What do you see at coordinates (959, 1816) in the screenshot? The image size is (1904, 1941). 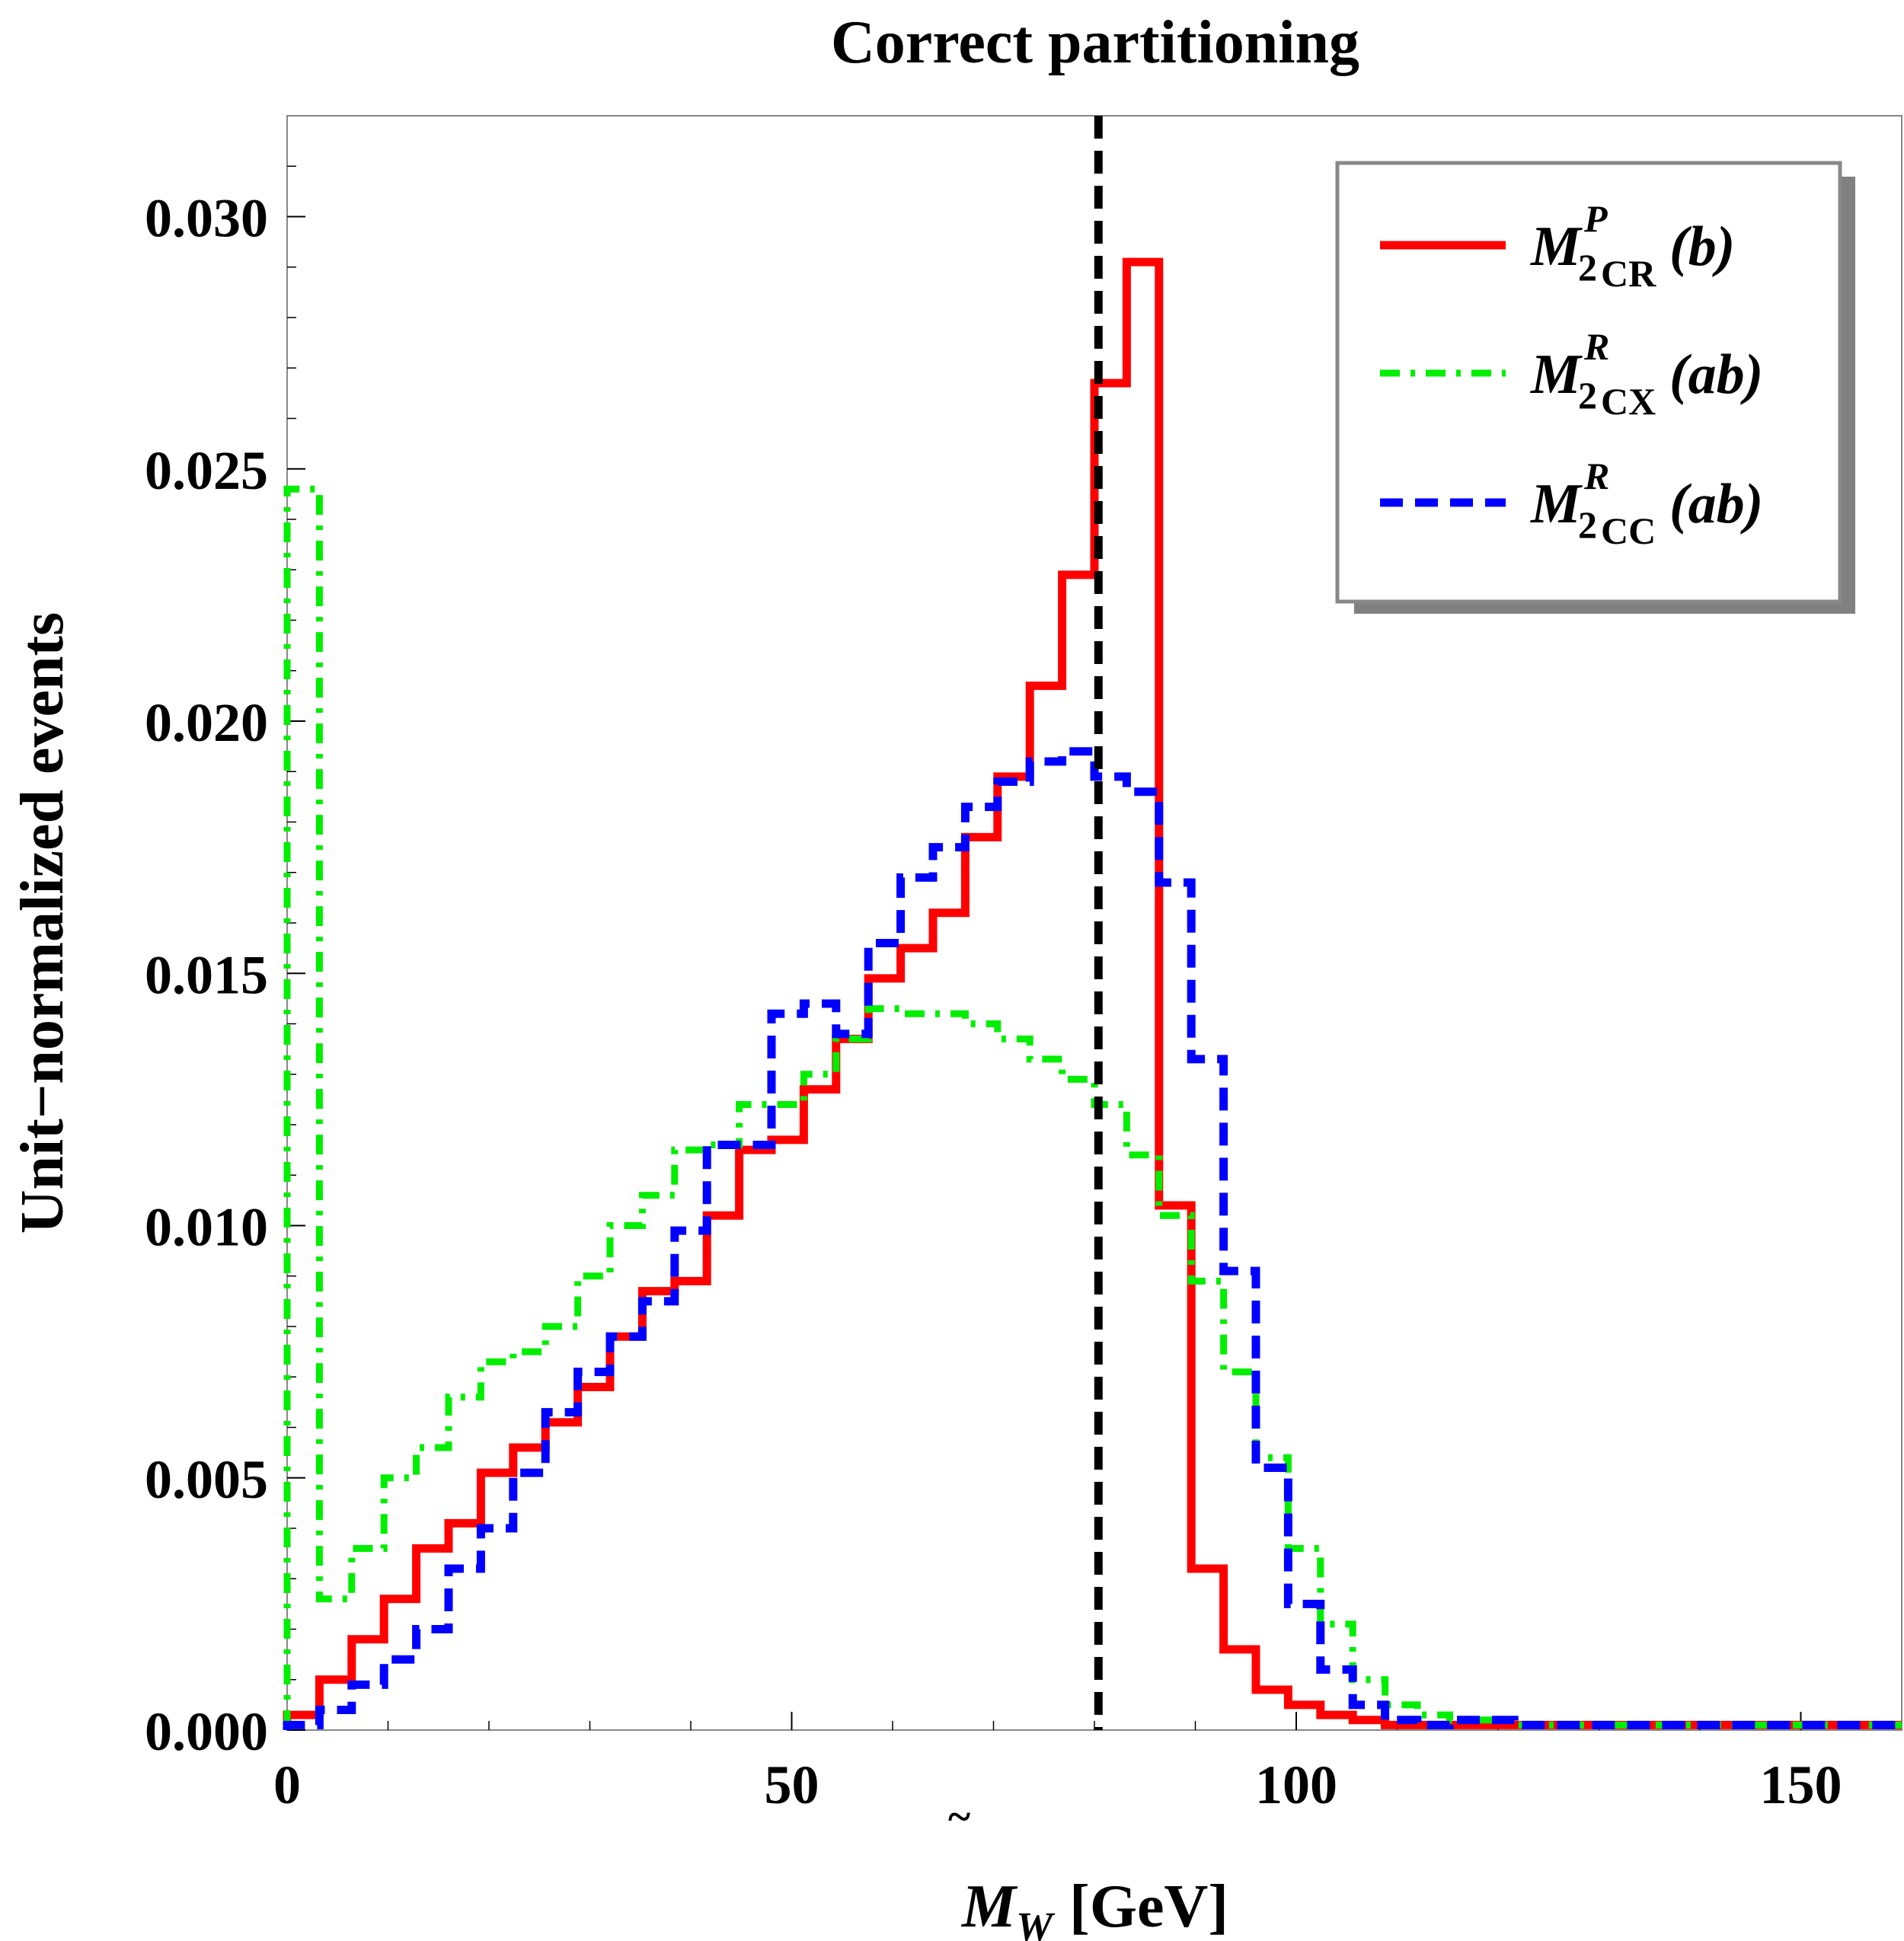 I see `x-axis-label-tilde: ~` at bounding box center [959, 1816].